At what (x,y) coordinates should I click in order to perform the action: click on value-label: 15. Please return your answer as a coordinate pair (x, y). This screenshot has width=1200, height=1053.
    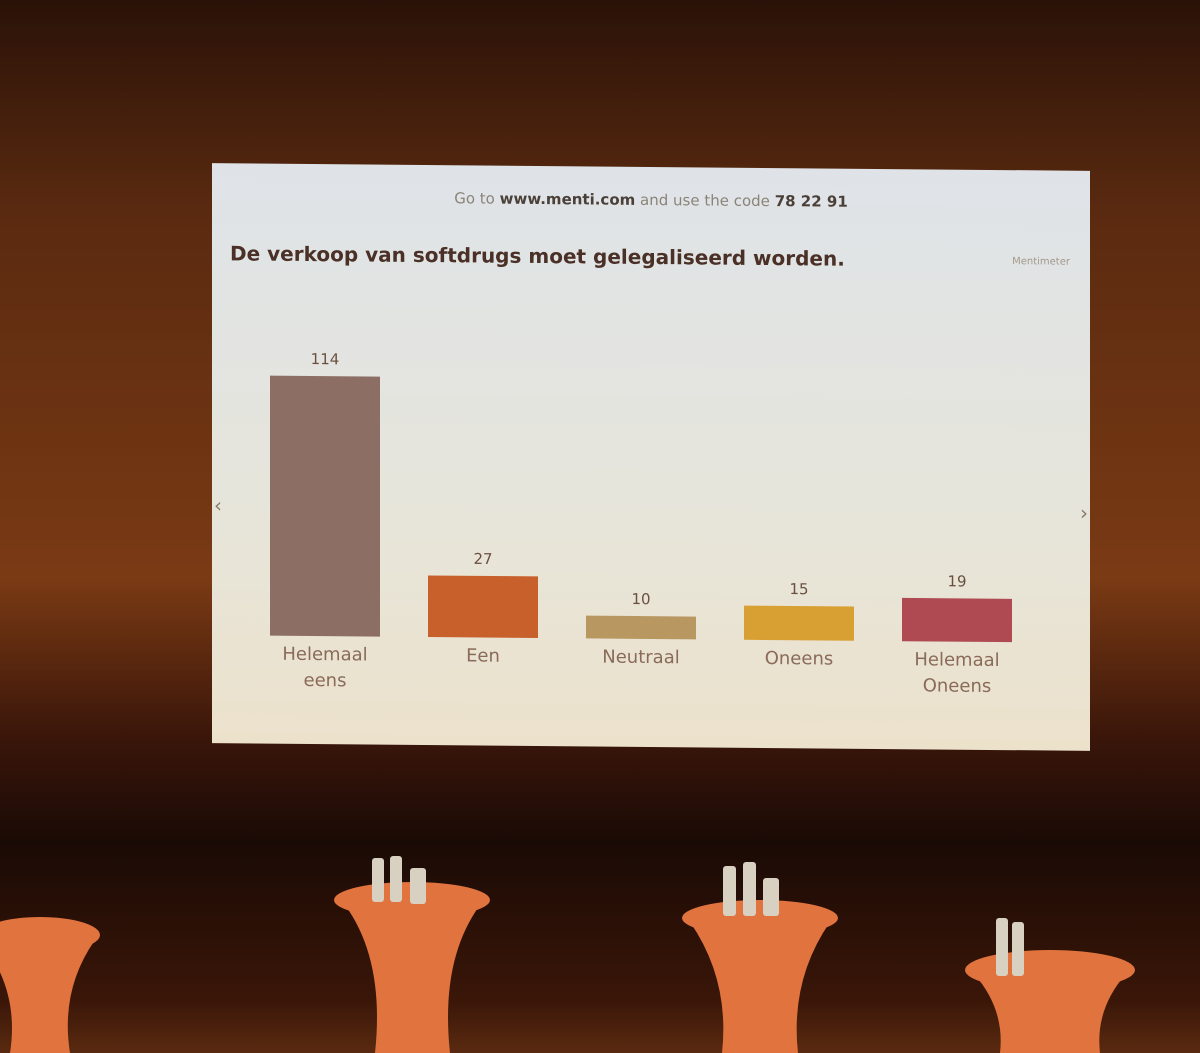
    Looking at the image, I should click on (798, 589).